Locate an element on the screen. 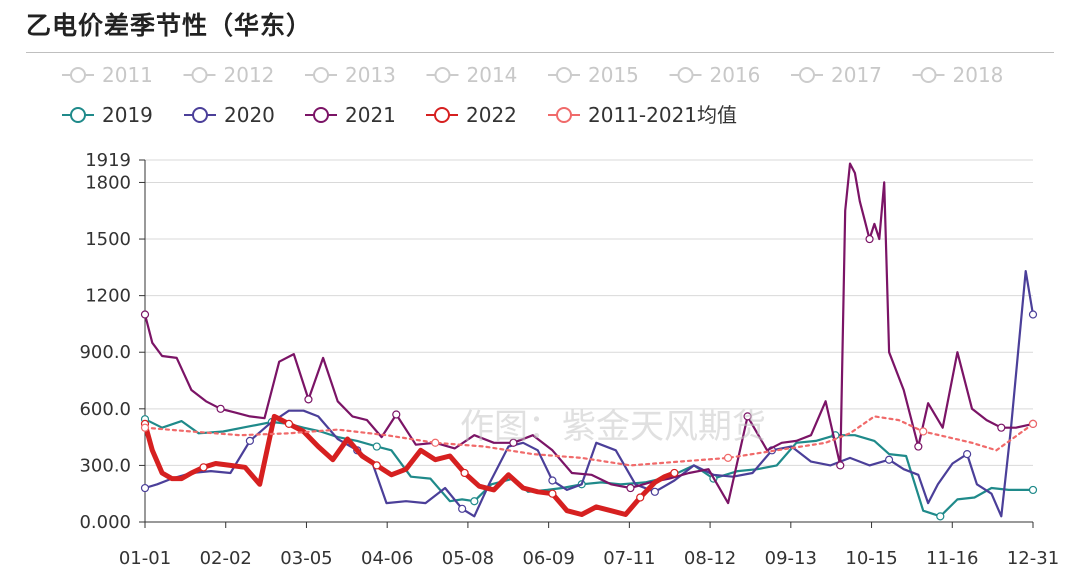 This screenshot has height=588, width=1080. legend-label: 2017 is located at coordinates (856, 75).